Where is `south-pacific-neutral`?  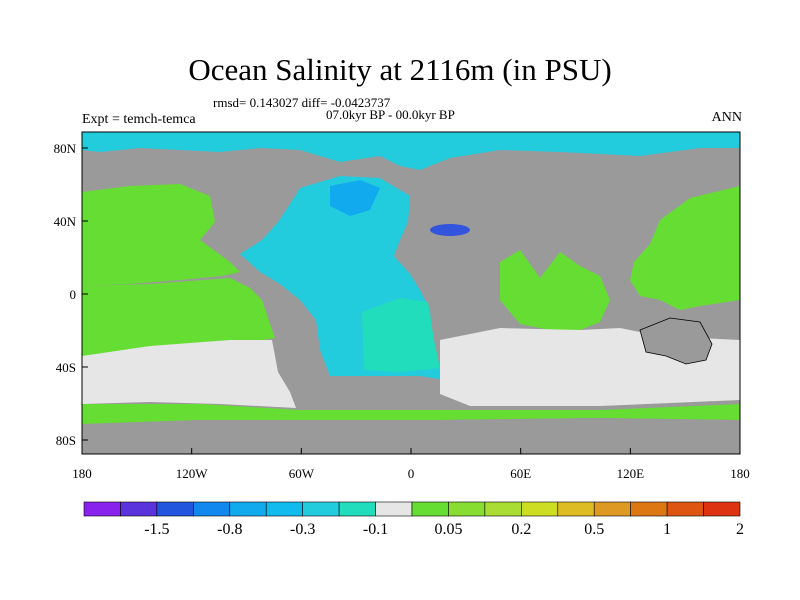 south-pacific-neutral is located at coordinates (189, 374).